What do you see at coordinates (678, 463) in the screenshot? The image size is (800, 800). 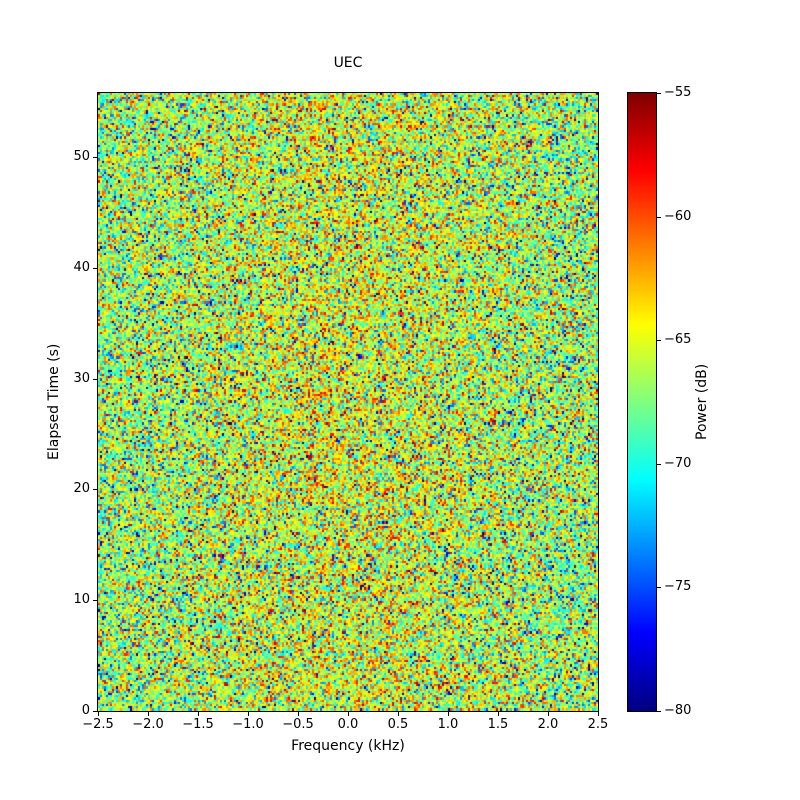 I see `colorbar-tick-label: −70` at bounding box center [678, 463].